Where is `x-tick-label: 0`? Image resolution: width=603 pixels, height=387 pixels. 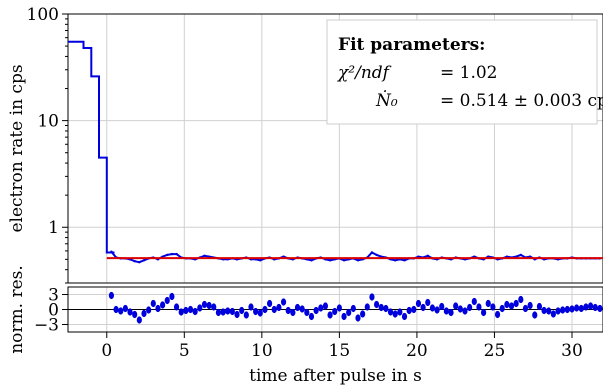
x-tick-label: 0 is located at coordinates (106, 351).